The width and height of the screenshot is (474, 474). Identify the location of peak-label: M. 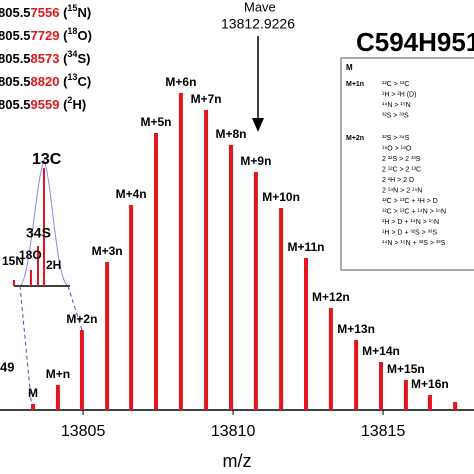
(33, 393).